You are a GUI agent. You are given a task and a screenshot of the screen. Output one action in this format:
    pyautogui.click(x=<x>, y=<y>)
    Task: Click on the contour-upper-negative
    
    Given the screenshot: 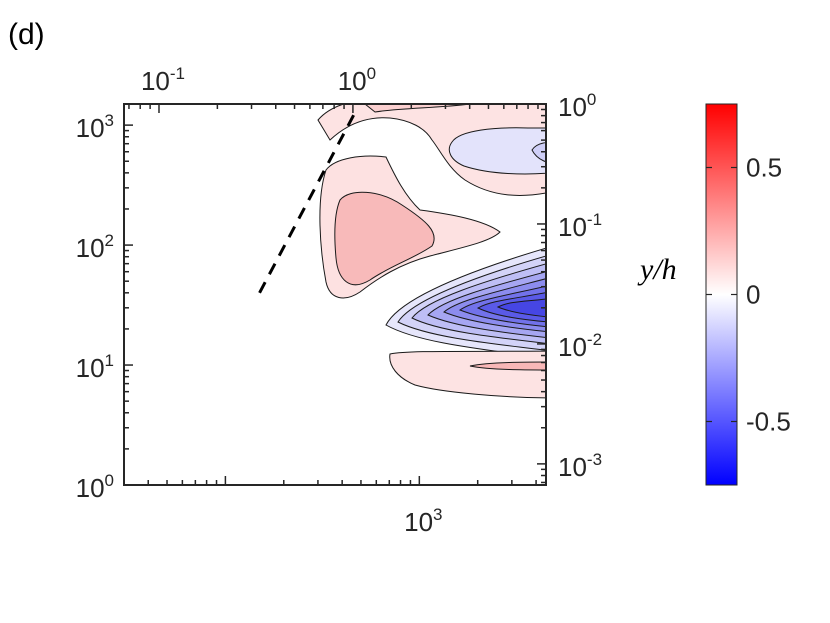 What is the action you would take?
    pyautogui.click(x=497, y=151)
    